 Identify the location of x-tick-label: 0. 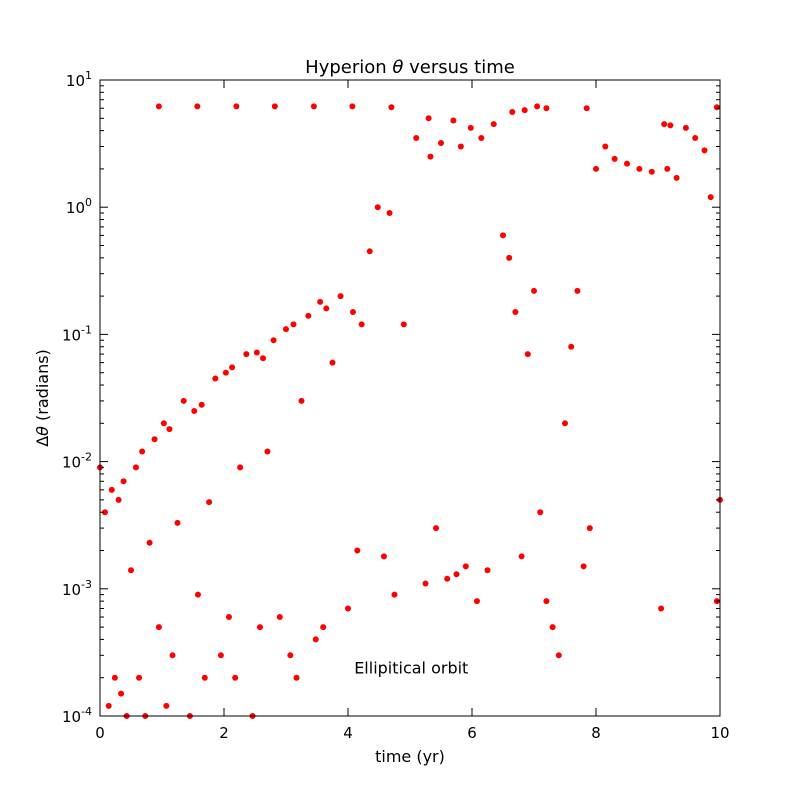
(100, 733).